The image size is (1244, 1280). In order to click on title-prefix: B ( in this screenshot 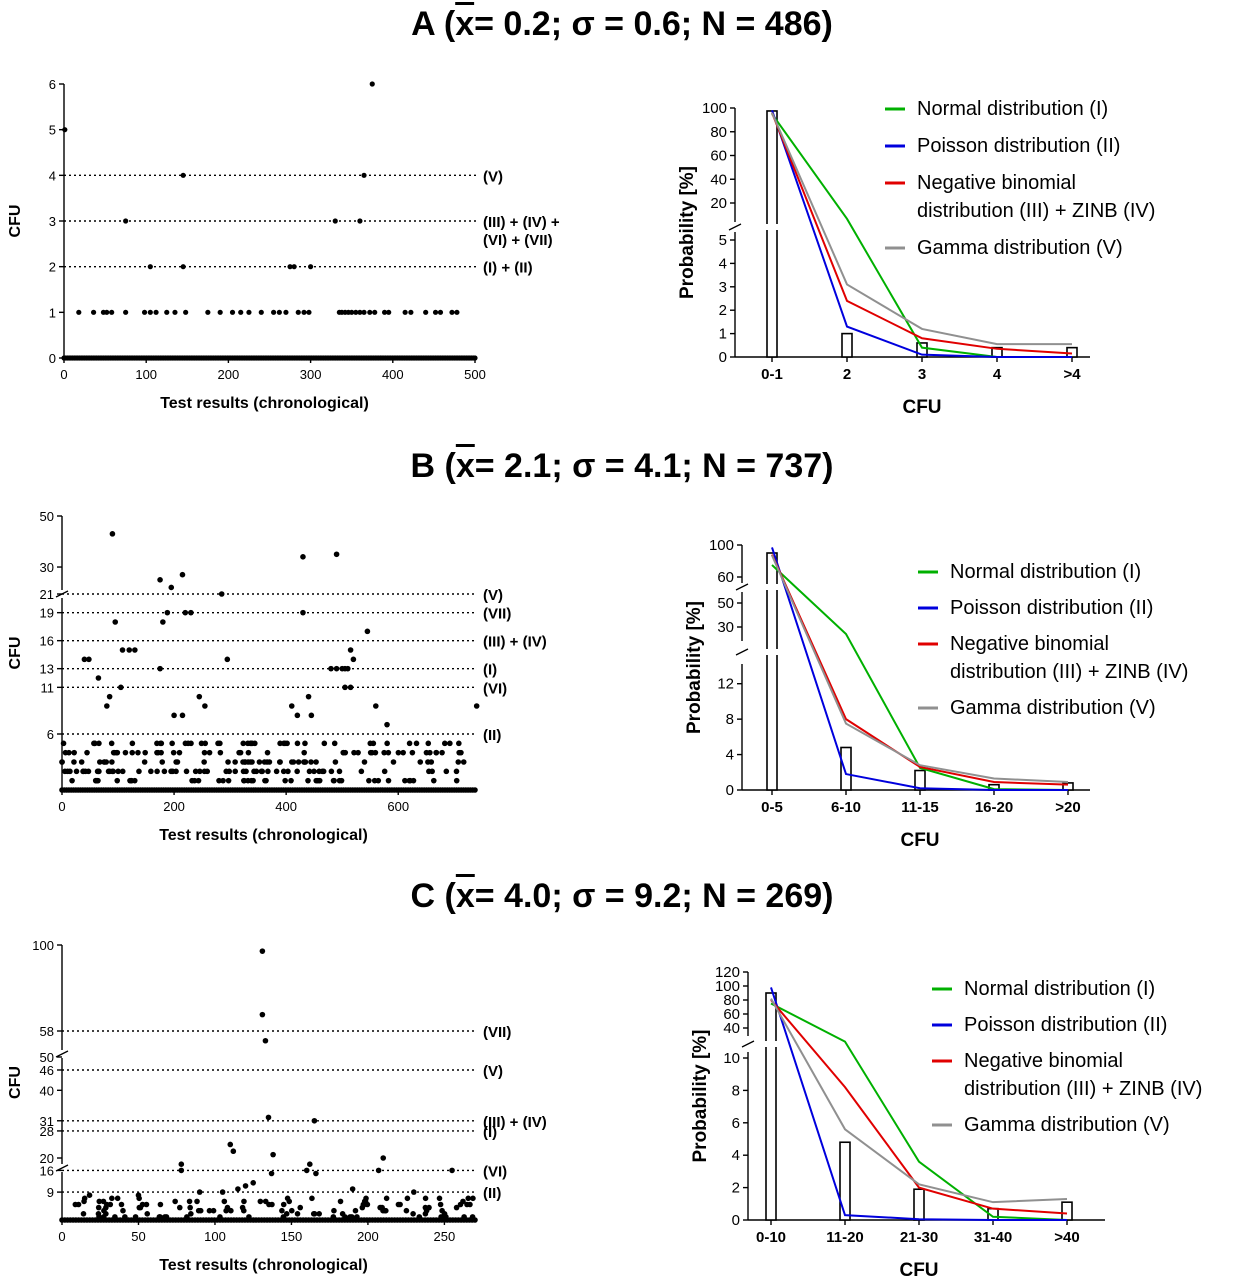, I will do `click(433, 466)`.